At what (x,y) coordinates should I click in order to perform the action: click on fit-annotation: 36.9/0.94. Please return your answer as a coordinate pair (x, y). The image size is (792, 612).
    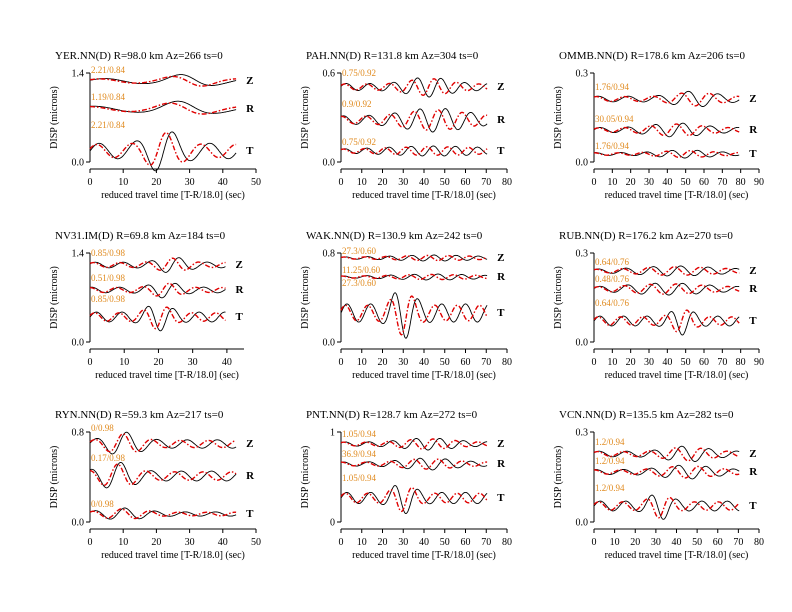
    Looking at the image, I should click on (359, 454).